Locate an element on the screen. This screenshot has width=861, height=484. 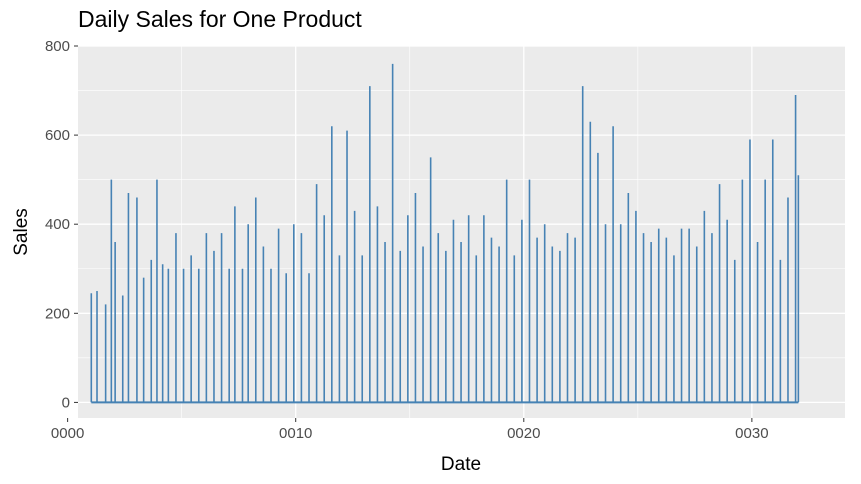
chart-title: Daily Sales for One Product is located at coordinates (220, 19).